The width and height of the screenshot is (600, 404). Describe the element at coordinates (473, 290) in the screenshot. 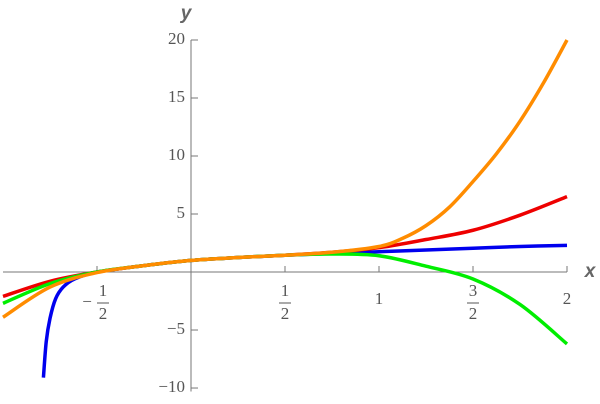

I see `numerator: 3` at that location.